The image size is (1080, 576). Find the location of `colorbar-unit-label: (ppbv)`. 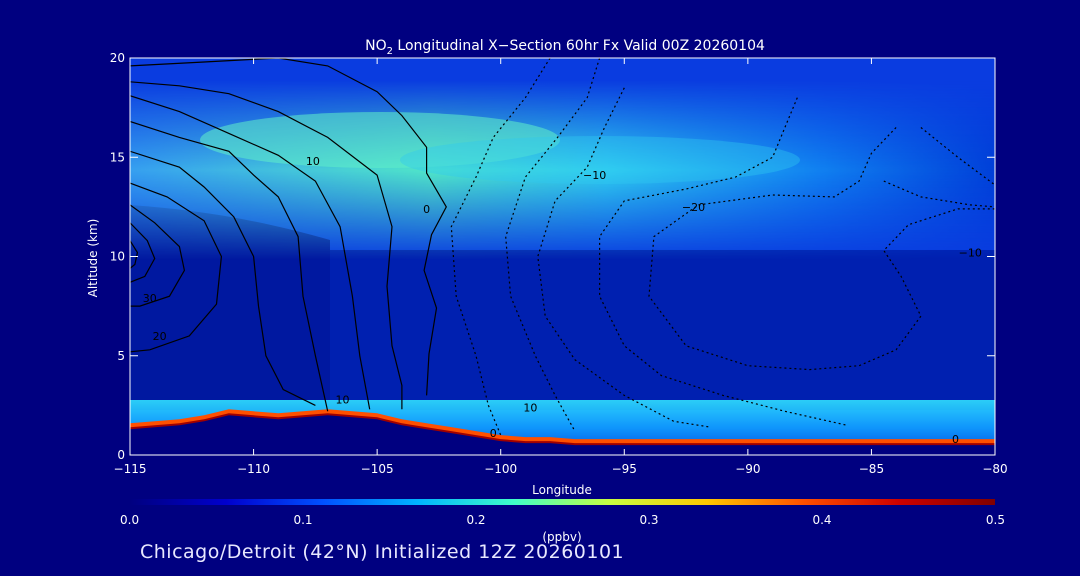

colorbar-unit-label: (ppbv) is located at coordinates (561, 537).